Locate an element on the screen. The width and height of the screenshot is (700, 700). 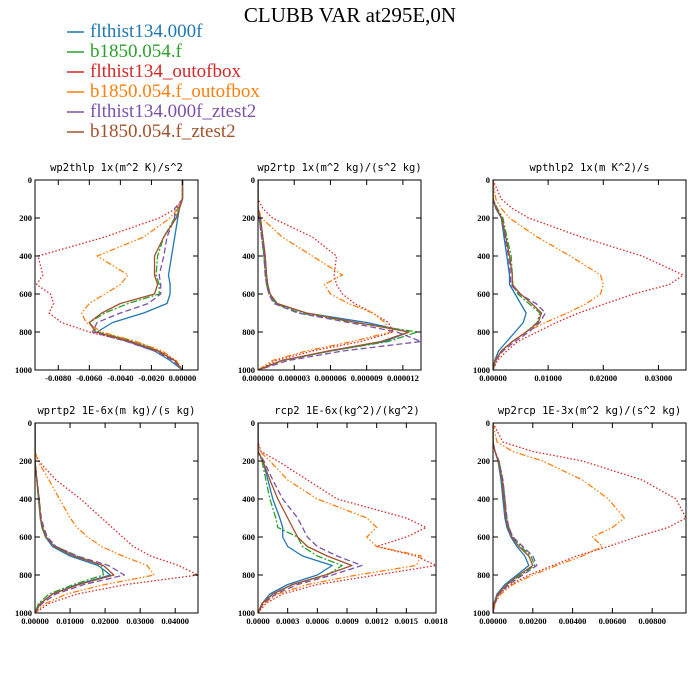
x-tick-label: 0.04000 is located at coordinates (175, 621).